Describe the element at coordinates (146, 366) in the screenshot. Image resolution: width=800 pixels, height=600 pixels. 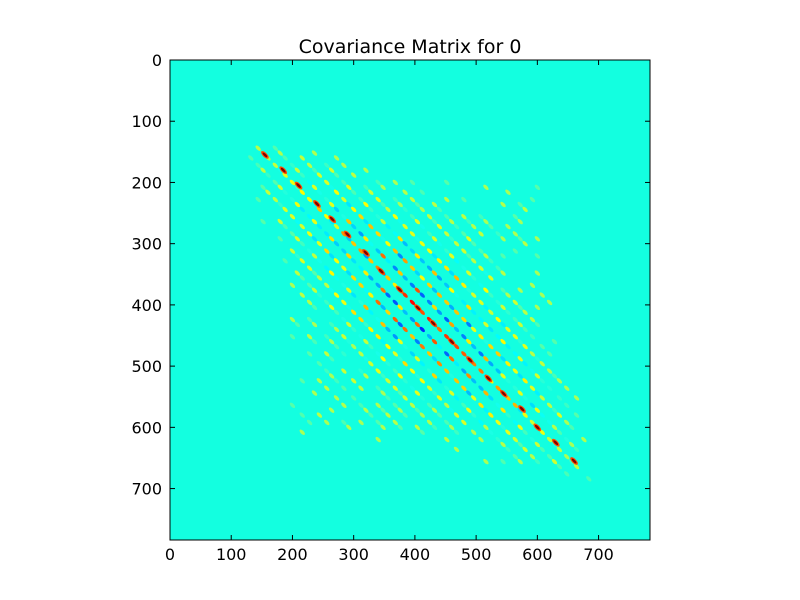
I see `y-tick-label-5: 500` at that location.